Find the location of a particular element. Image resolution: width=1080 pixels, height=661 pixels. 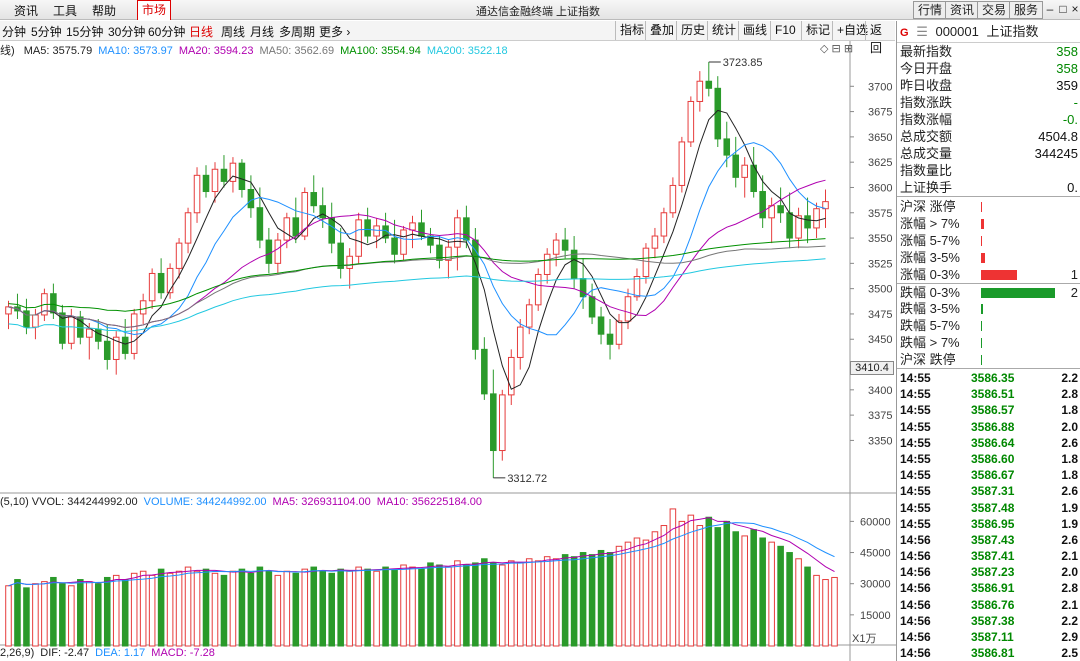

tool-history: 历史 is located at coordinates (692, 30).